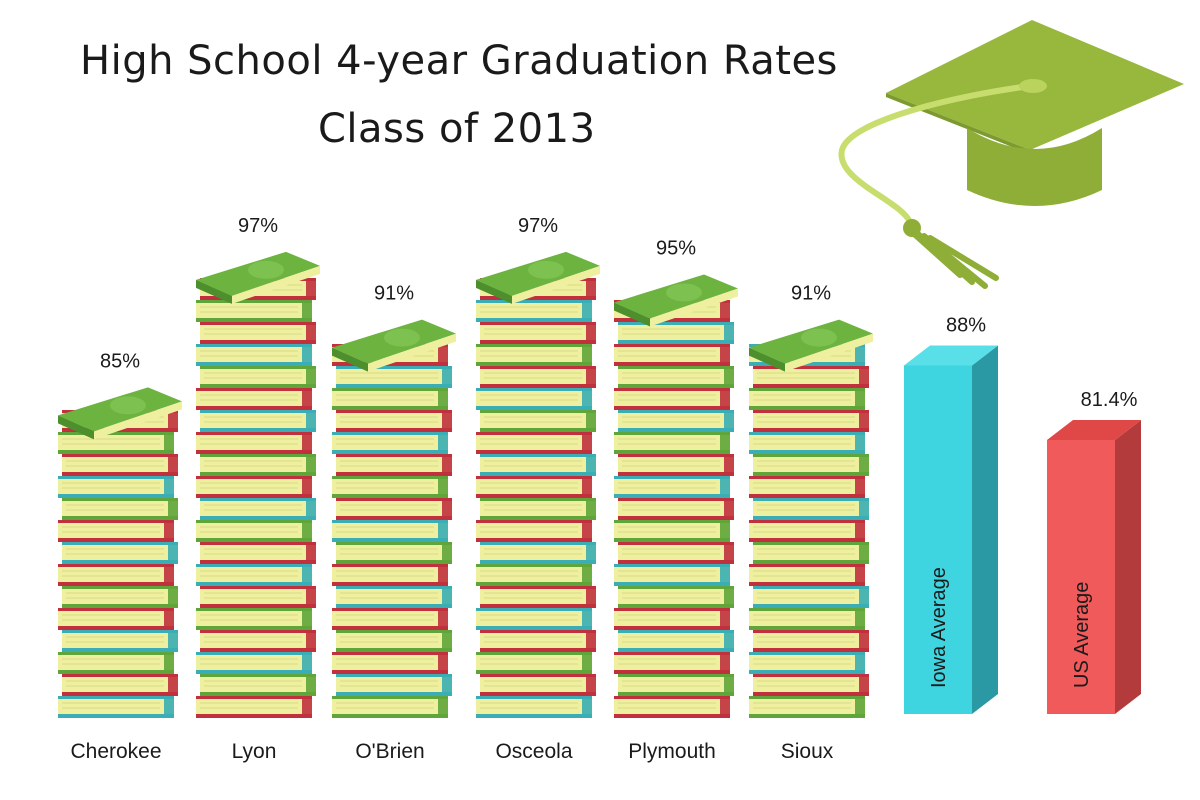 This screenshot has height=800, width=1200. Describe the element at coordinates (1011, 154) in the screenshot. I see `graduation-cap-icon` at that location.